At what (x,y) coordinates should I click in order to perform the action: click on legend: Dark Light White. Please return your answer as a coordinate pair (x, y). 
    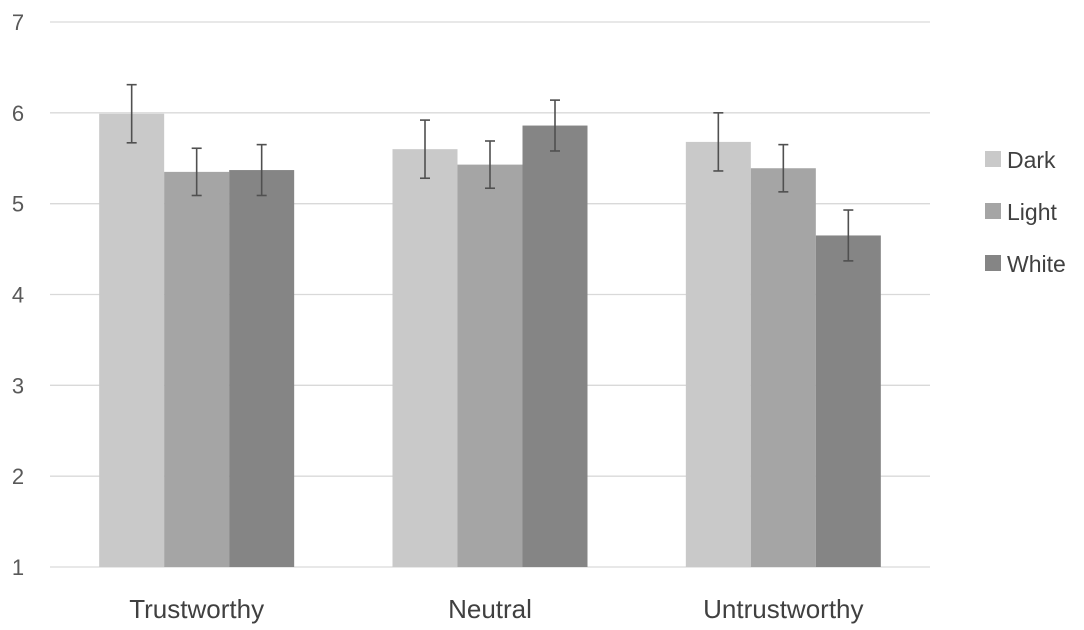
    Looking at the image, I should click on (1025, 212).